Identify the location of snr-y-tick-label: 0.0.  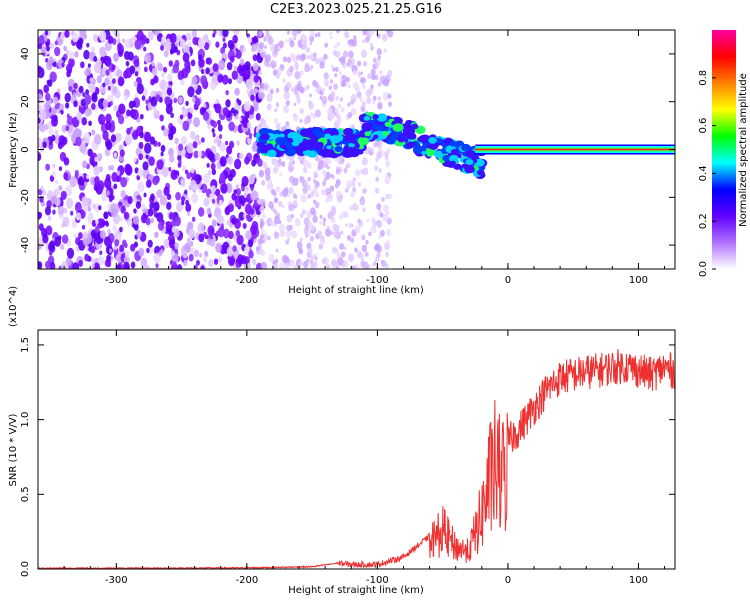
(25, 569).